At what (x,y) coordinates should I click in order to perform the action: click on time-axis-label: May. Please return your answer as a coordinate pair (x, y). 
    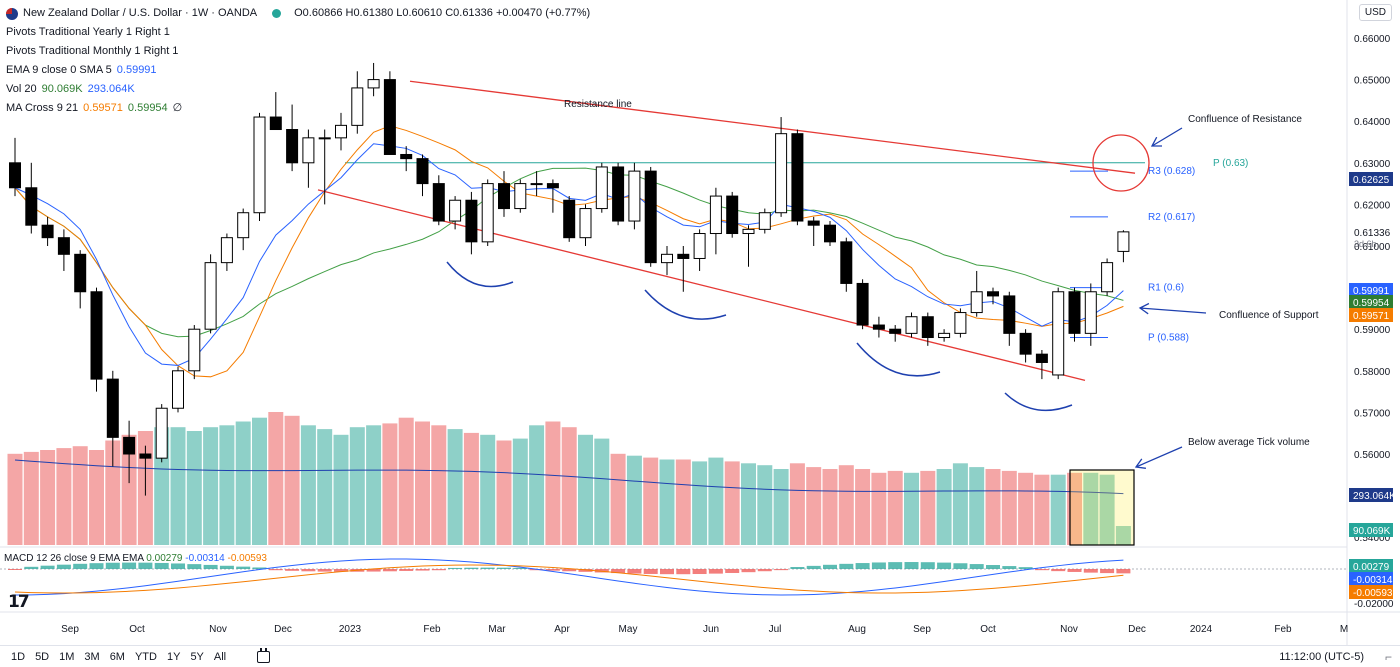
    Looking at the image, I should click on (628, 629).